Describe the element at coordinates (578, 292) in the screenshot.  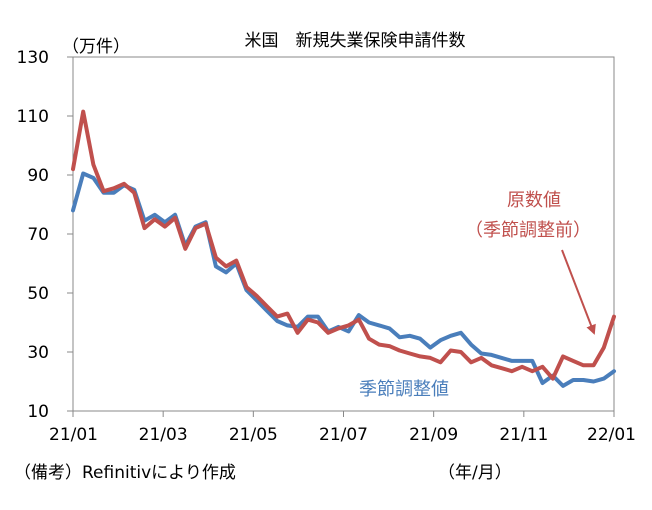
I see `annotation-arrow` at that location.